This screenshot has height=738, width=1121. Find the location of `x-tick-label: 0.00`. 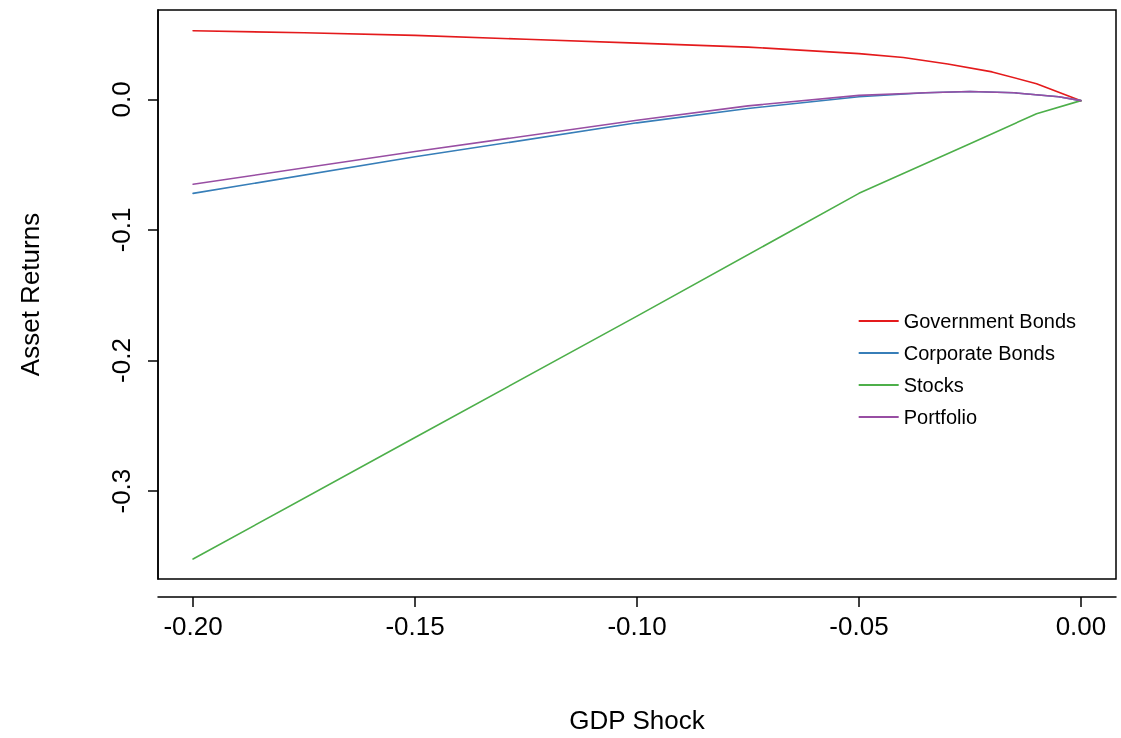

x-tick-label: 0.00 is located at coordinates (1081, 626).